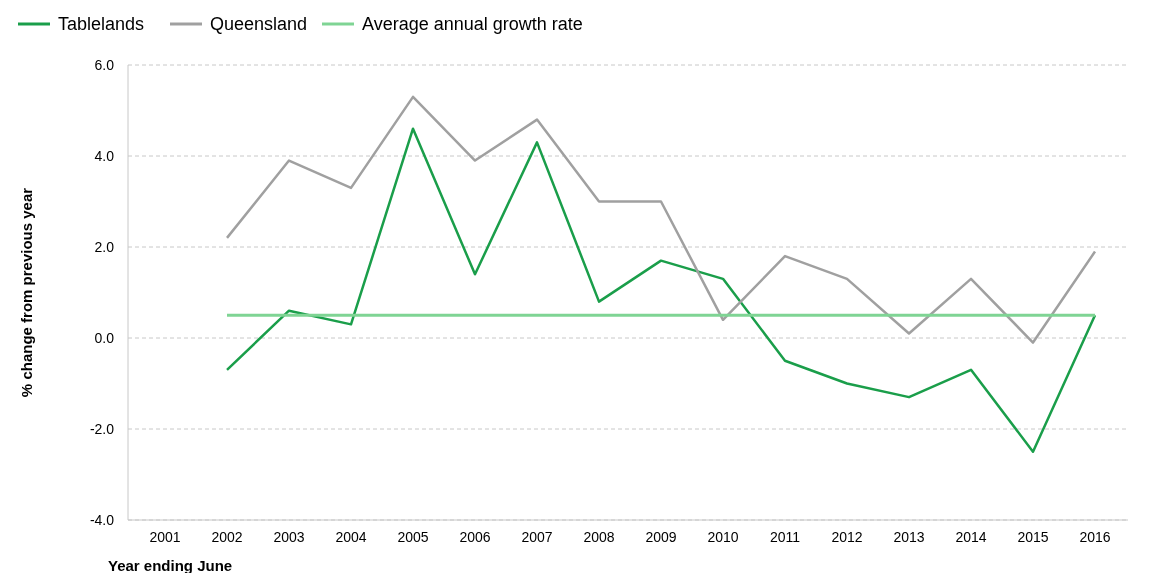 The width and height of the screenshot is (1156, 577). What do you see at coordinates (101, 24) in the screenshot?
I see `legend-label: Tablelands` at bounding box center [101, 24].